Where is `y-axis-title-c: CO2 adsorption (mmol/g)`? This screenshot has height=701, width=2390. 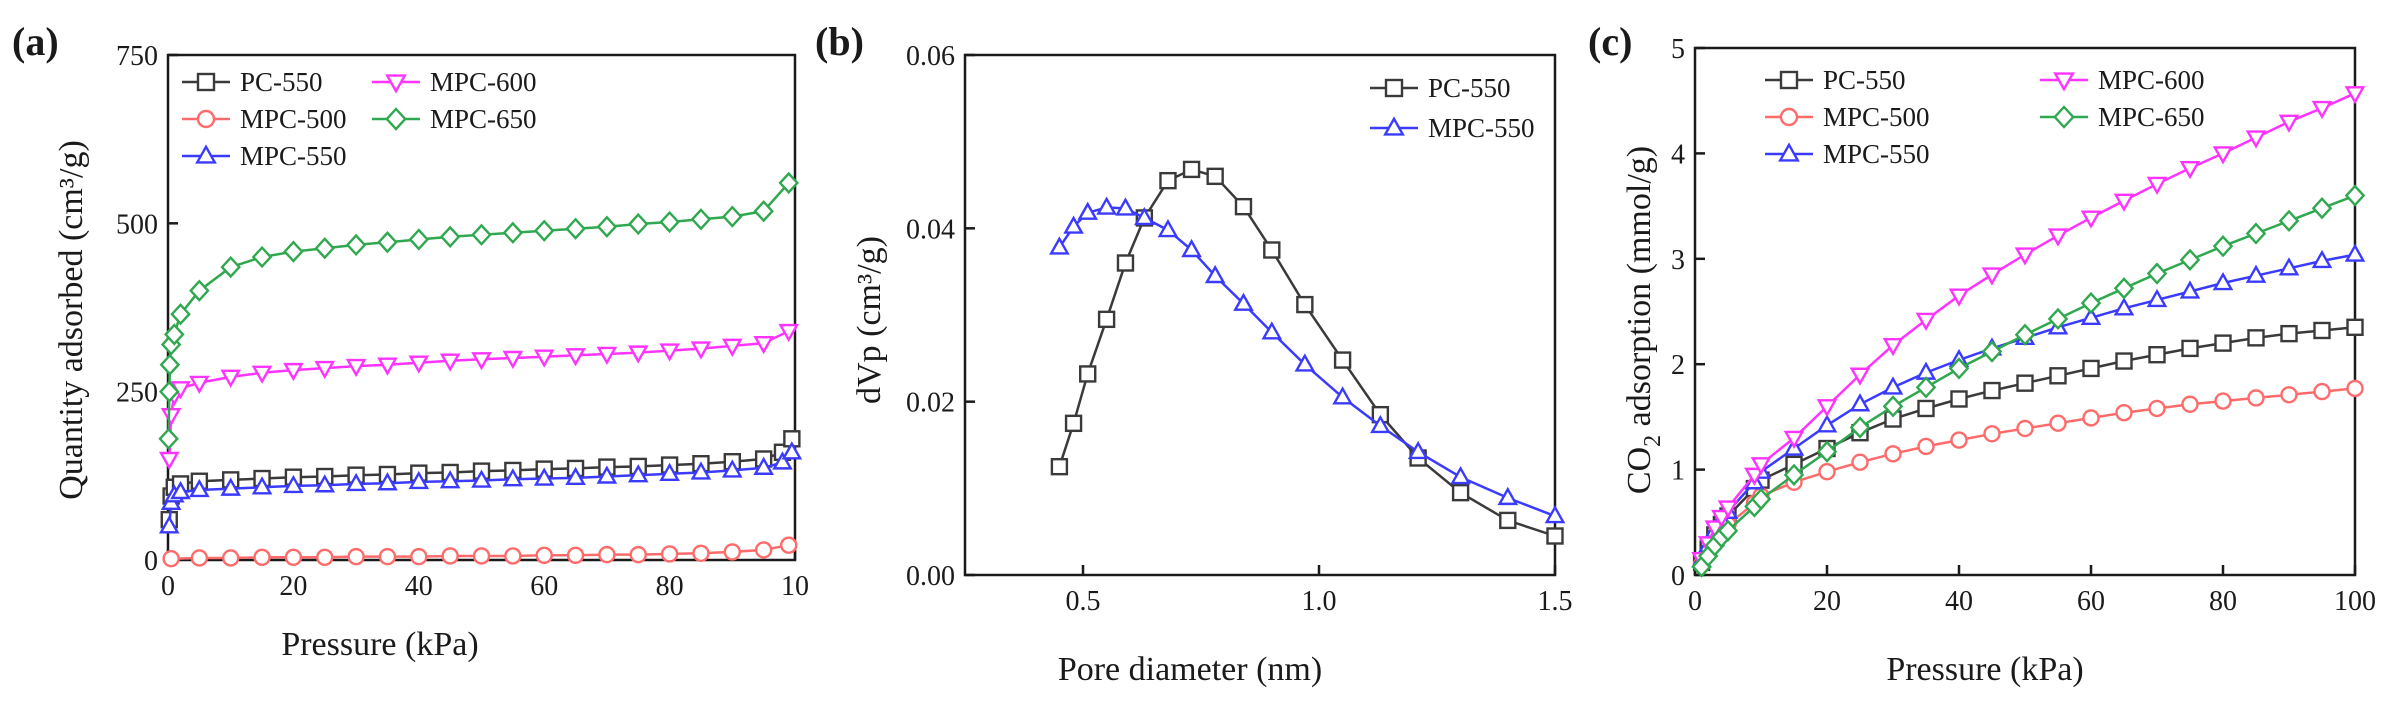
y-axis-title-c: CO2 adsorption (mmol/g) is located at coordinates (1643, 320).